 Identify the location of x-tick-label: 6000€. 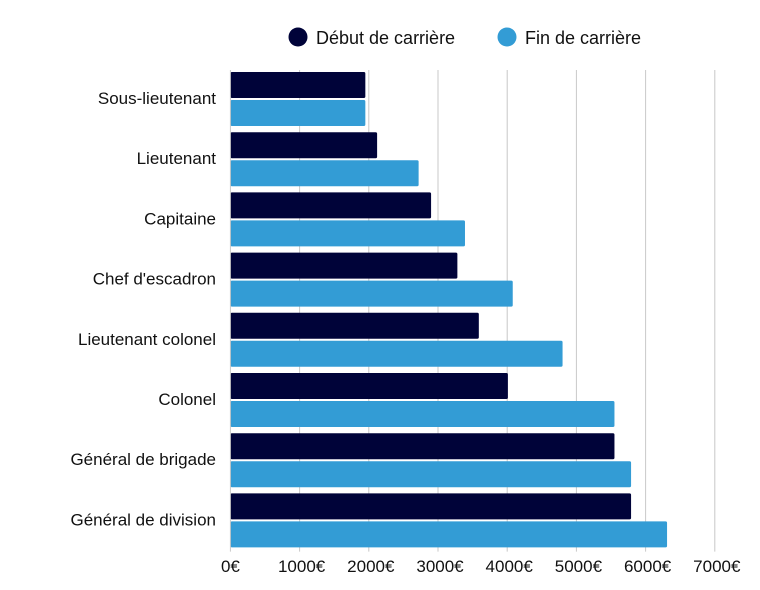
(648, 566).